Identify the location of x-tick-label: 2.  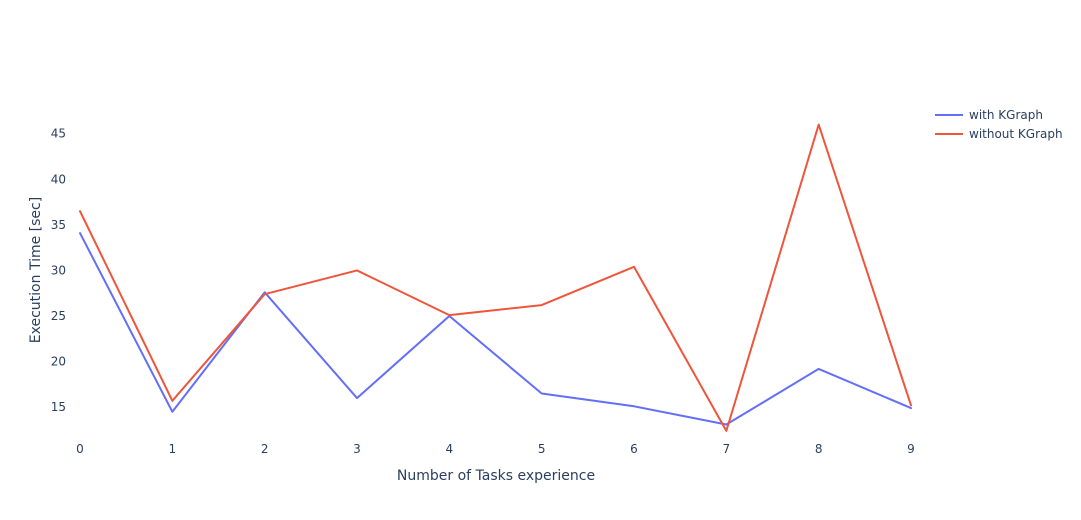
(265, 449).